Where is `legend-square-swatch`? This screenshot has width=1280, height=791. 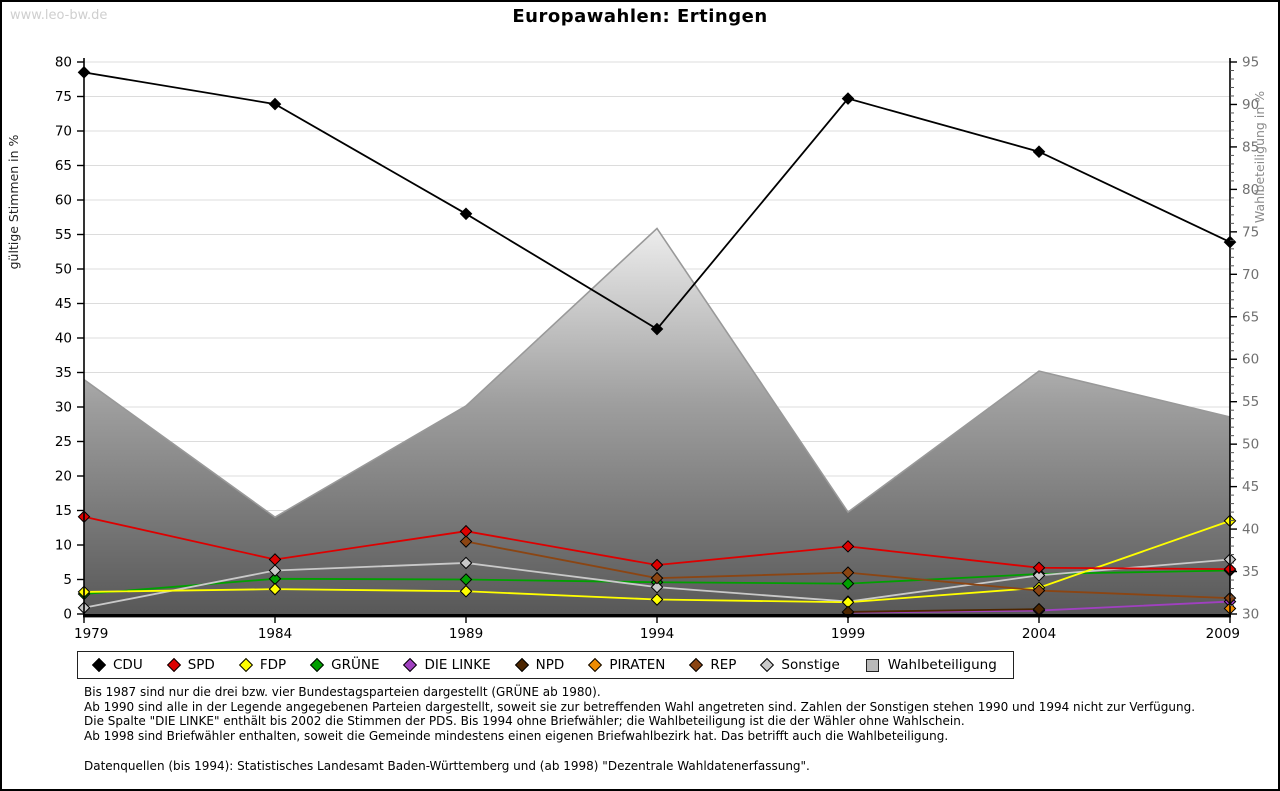 legend-square-swatch is located at coordinates (872, 665).